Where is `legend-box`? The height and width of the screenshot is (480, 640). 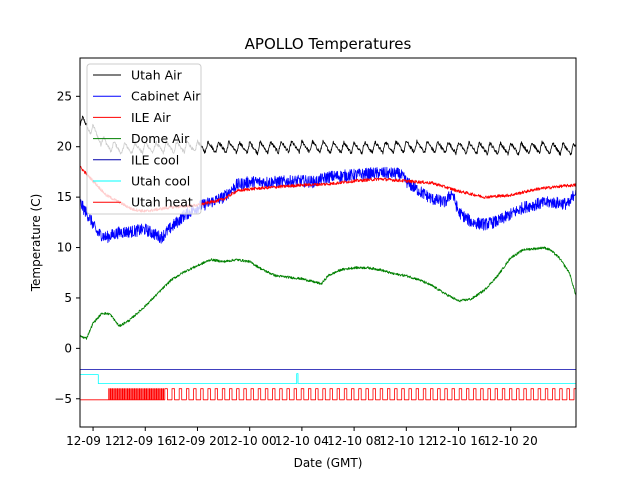 legend-box is located at coordinates (144, 139).